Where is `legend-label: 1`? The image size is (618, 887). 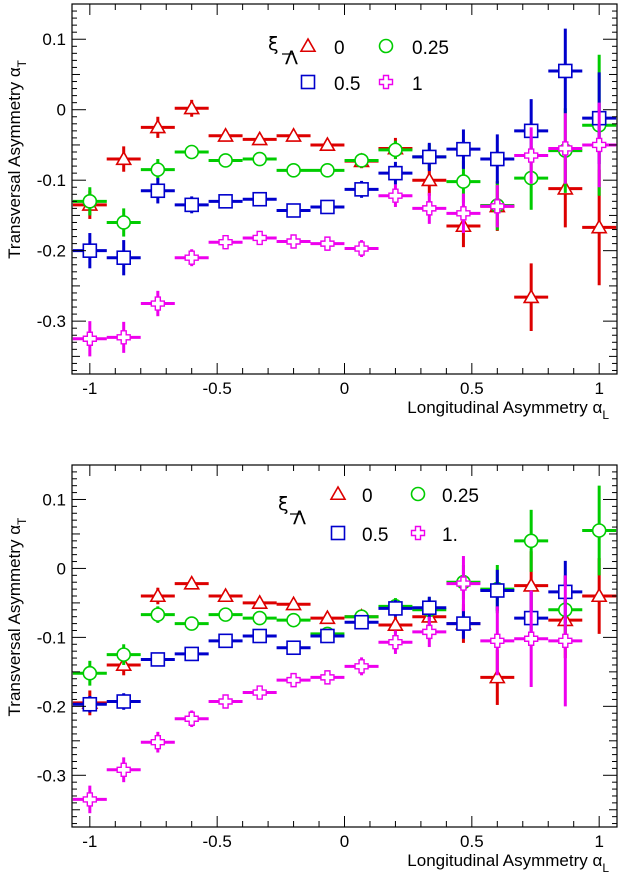
legend-label: 1 is located at coordinates (417, 84).